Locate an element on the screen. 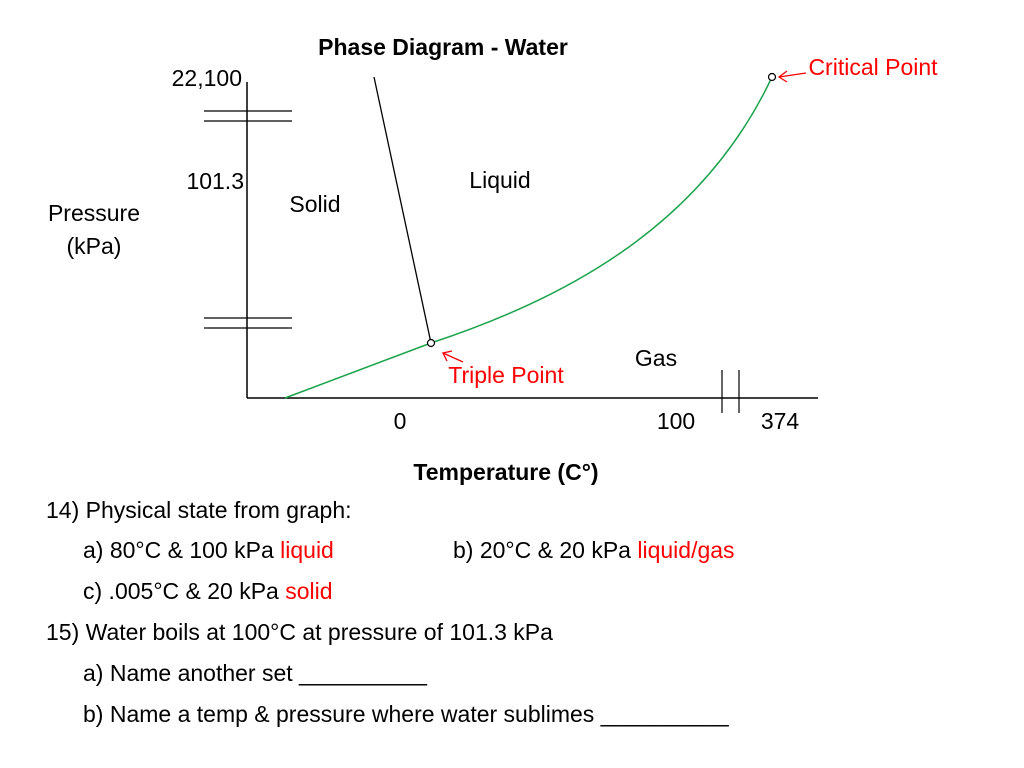  critical-point-label: Critical Point is located at coordinates (873, 67).